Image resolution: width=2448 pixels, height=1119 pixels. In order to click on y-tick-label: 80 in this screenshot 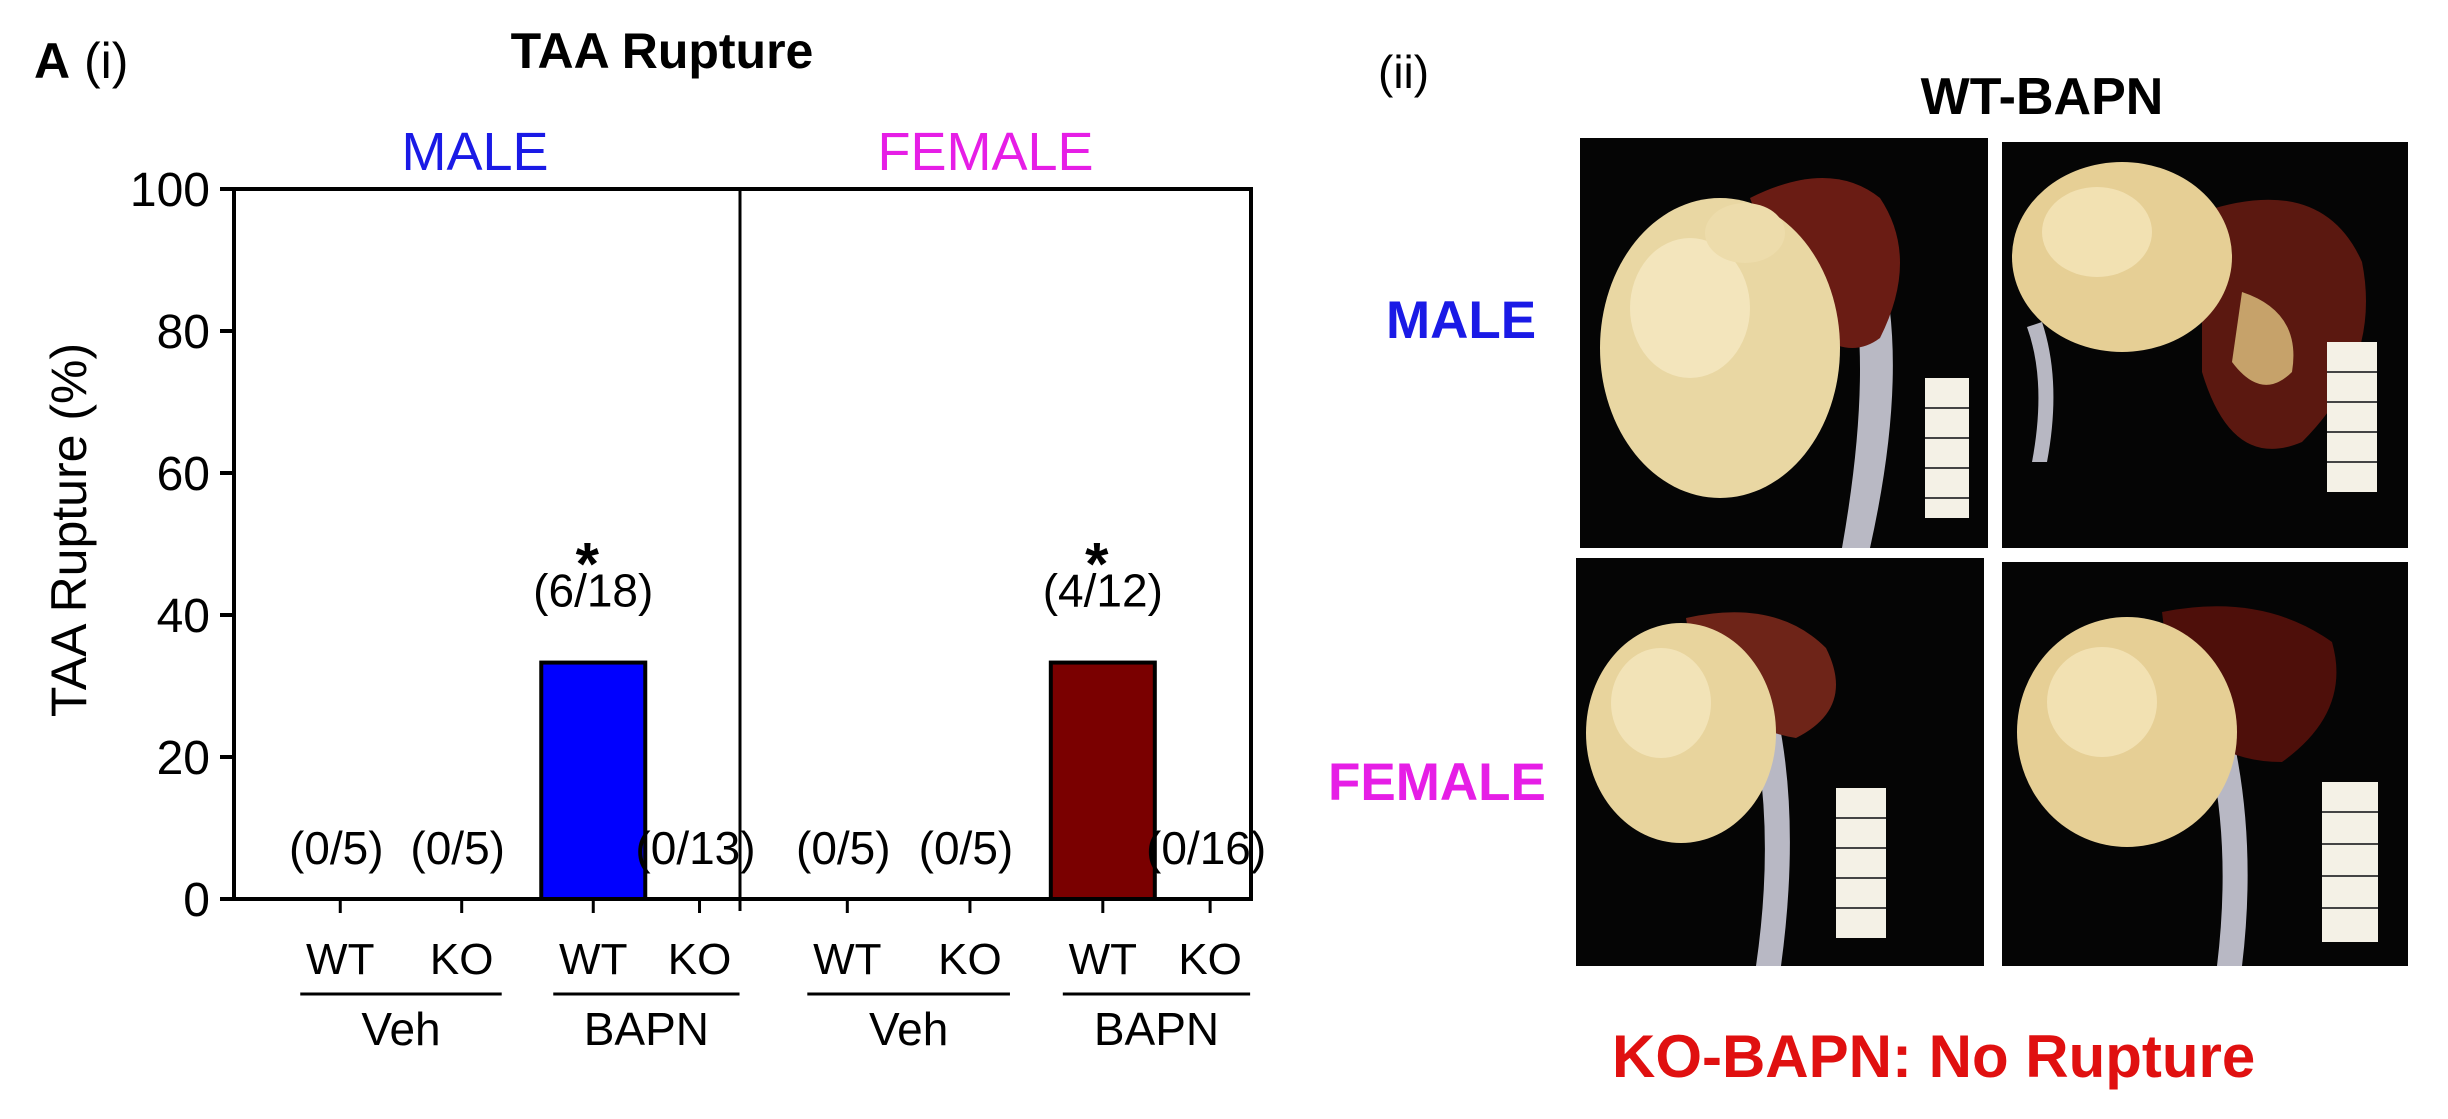, I will do `click(183, 332)`.